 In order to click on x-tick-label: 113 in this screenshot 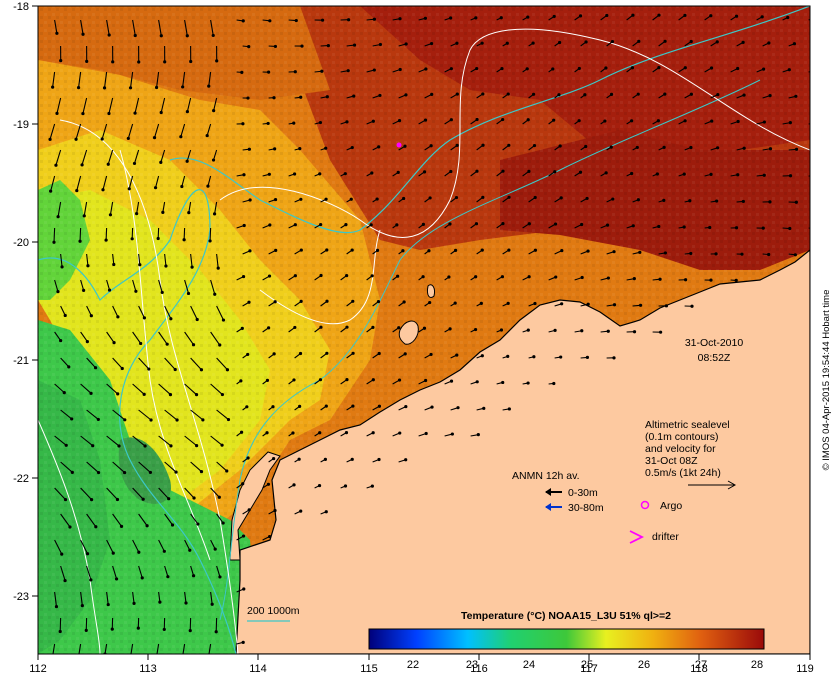, I will do `click(148, 669)`.